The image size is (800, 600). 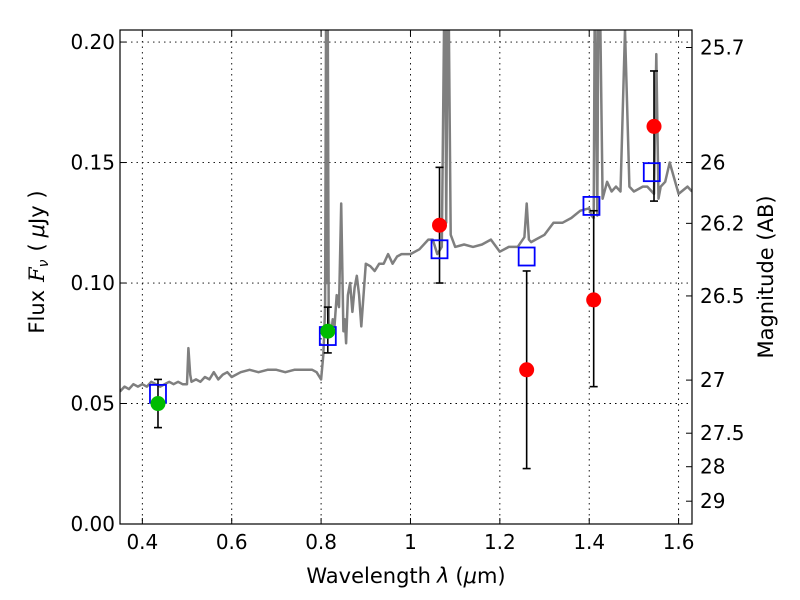 I want to click on mag-tick-label: 26.5, so click(x=722, y=296).